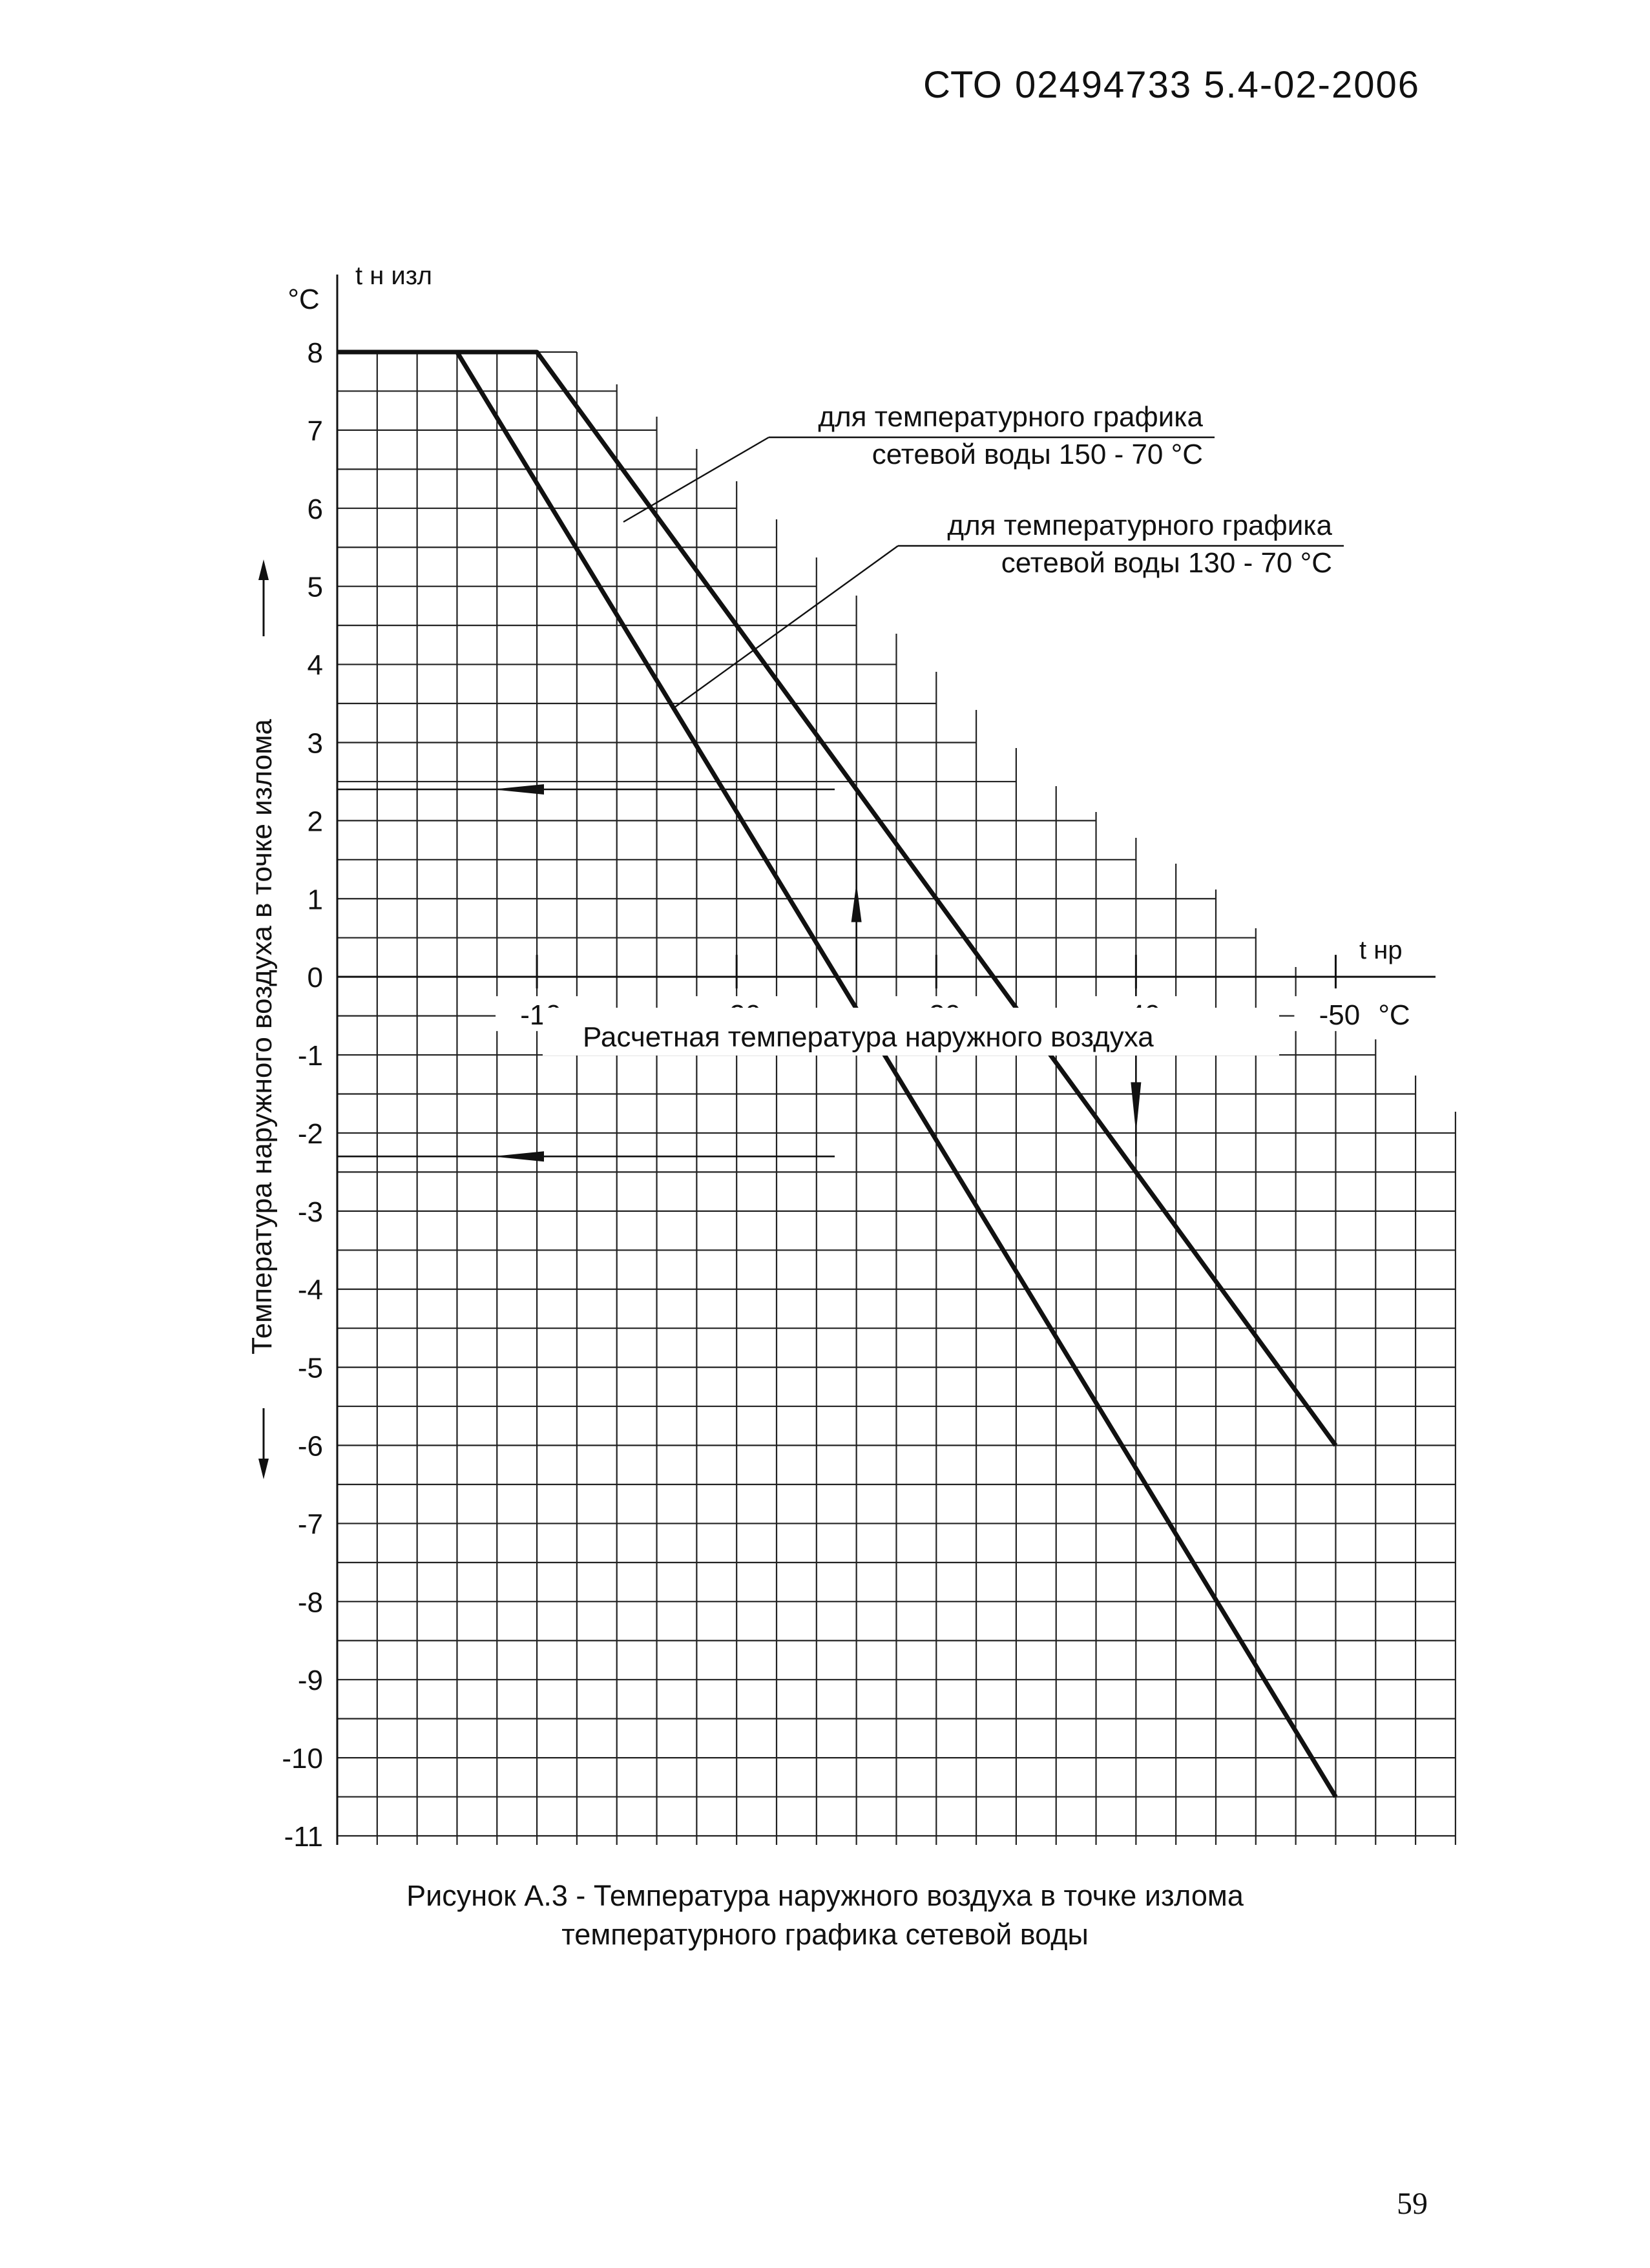 Image resolution: width=1650 pixels, height=2268 pixels. I want to click on x-axis-title-bg, so click(911, 1032).